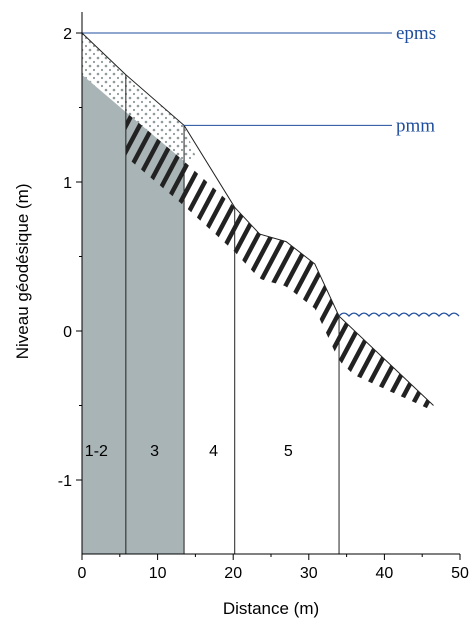 This screenshot has width=474, height=628. Describe the element at coordinates (67, 34) in the screenshot. I see `y-tick-label: 2` at that location.